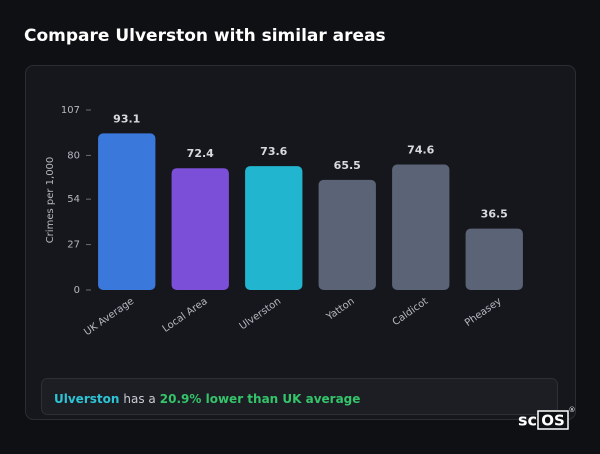 The image size is (600, 454). What do you see at coordinates (273, 151) in the screenshot?
I see `value-label: 73.6` at bounding box center [273, 151].